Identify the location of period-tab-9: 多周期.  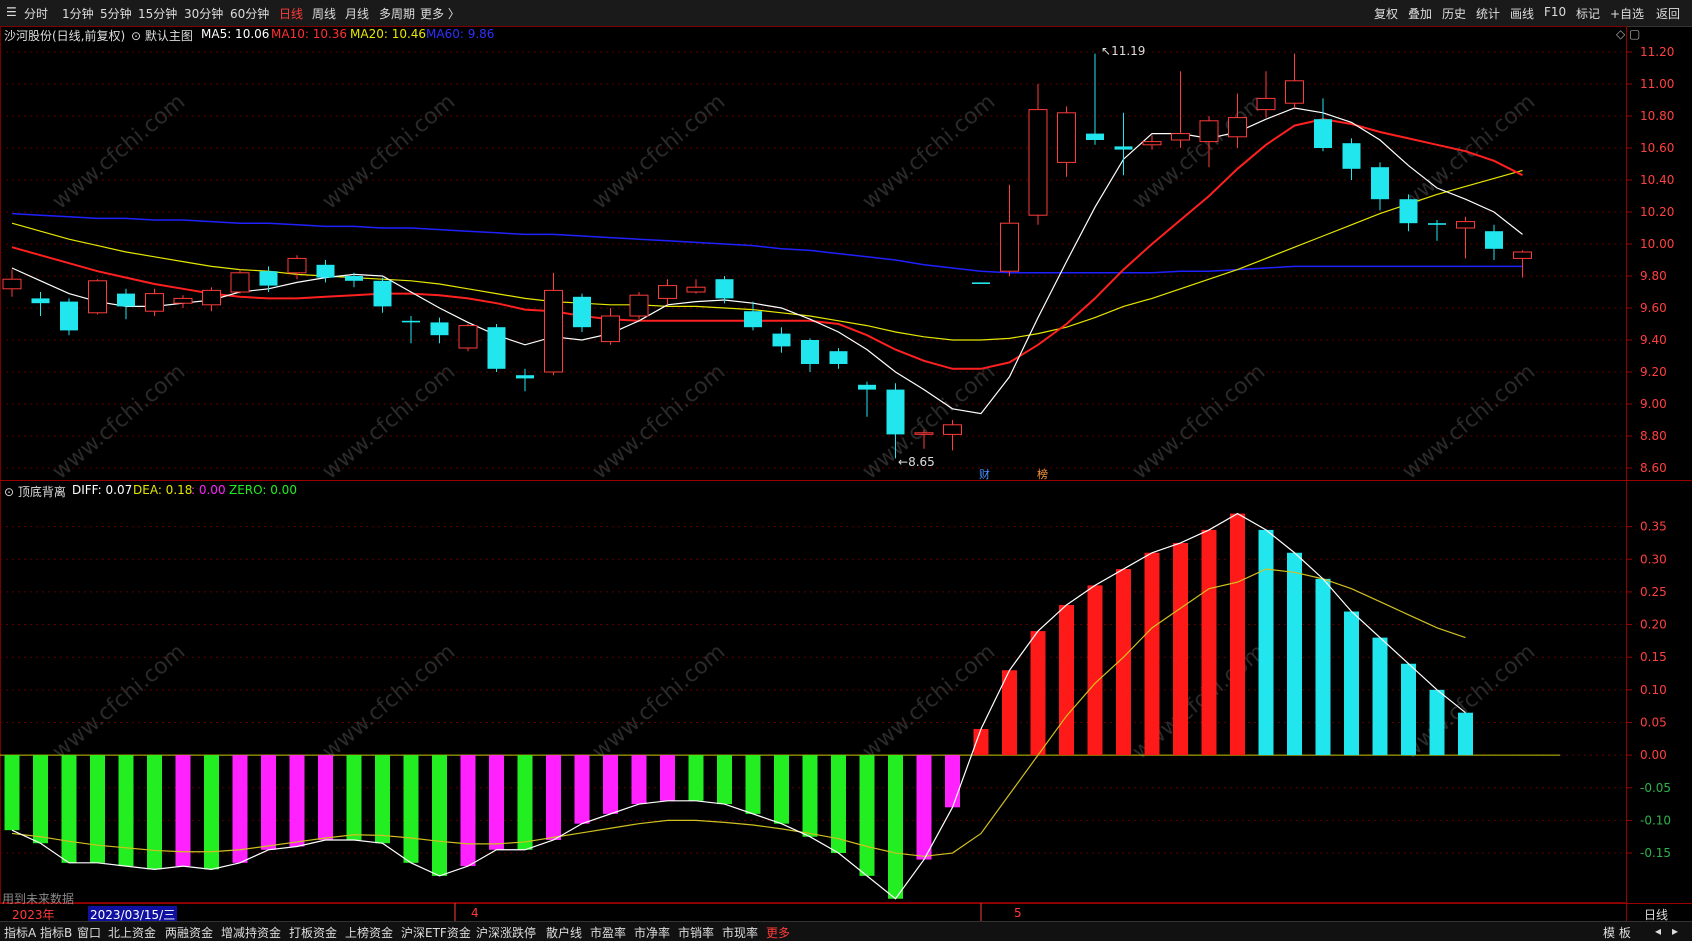
(397, 14).